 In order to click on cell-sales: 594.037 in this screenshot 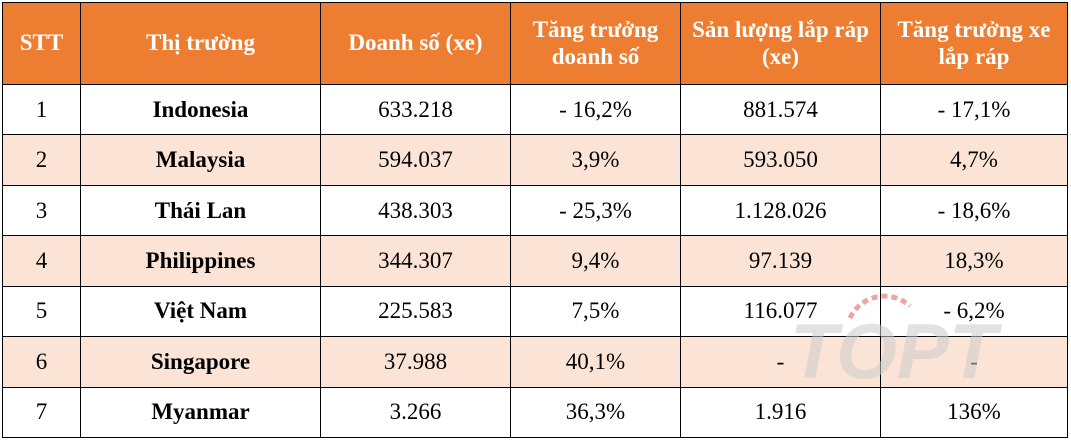, I will do `click(415, 160)`.